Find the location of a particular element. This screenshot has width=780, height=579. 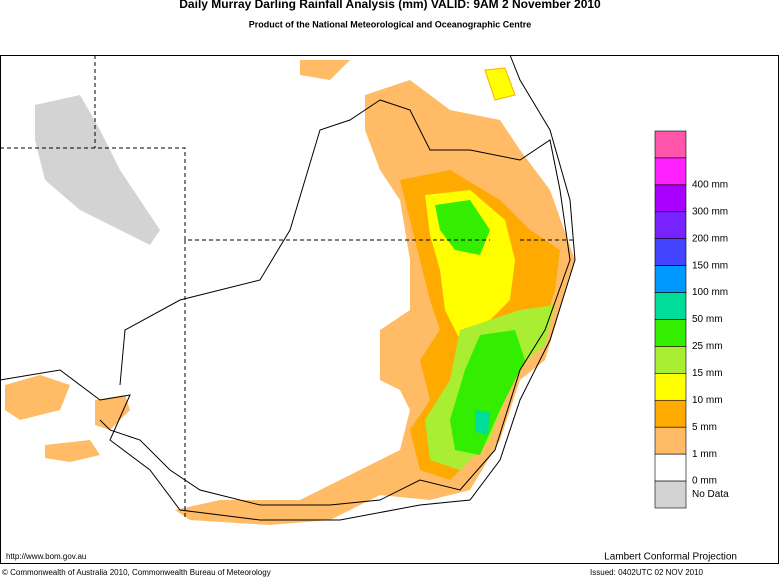

legend-label: 150 mm is located at coordinates (710, 265).